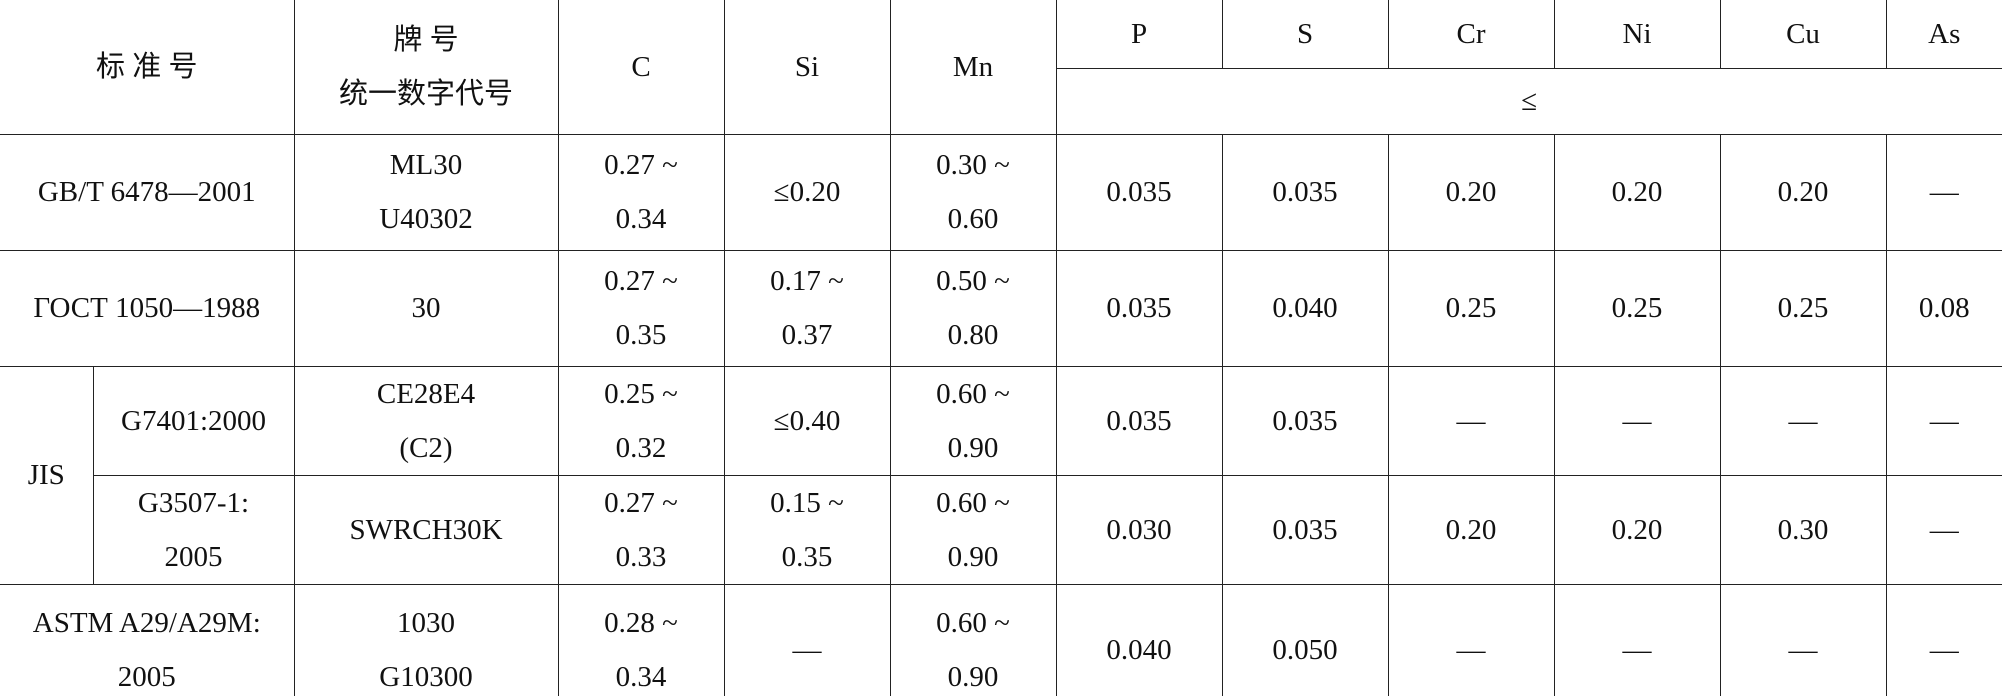 This screenshot has width=2002, height=696. What do you see at coordinates (146, 623) in the screenshot?
I see `cell-text: ASTM A29/A29M:` at bounding box center [146, 623].